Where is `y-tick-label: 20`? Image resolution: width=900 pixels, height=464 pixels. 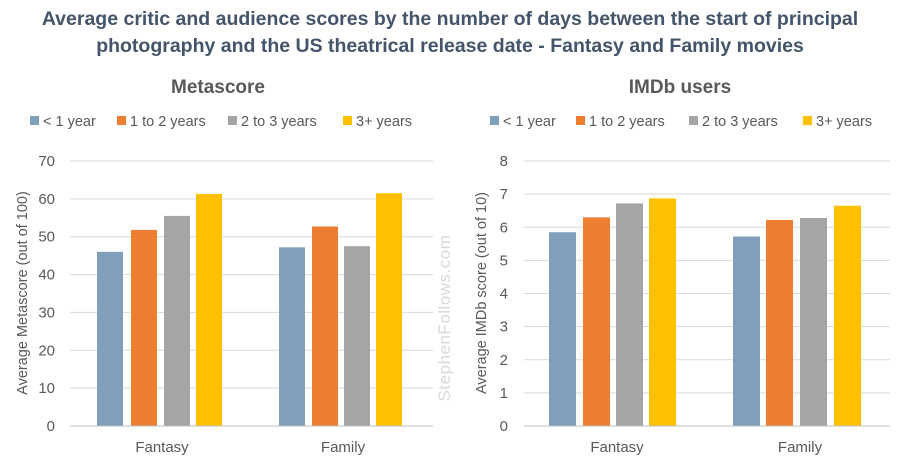
y-tick-label: 20 is located at coordinates (46, 350).